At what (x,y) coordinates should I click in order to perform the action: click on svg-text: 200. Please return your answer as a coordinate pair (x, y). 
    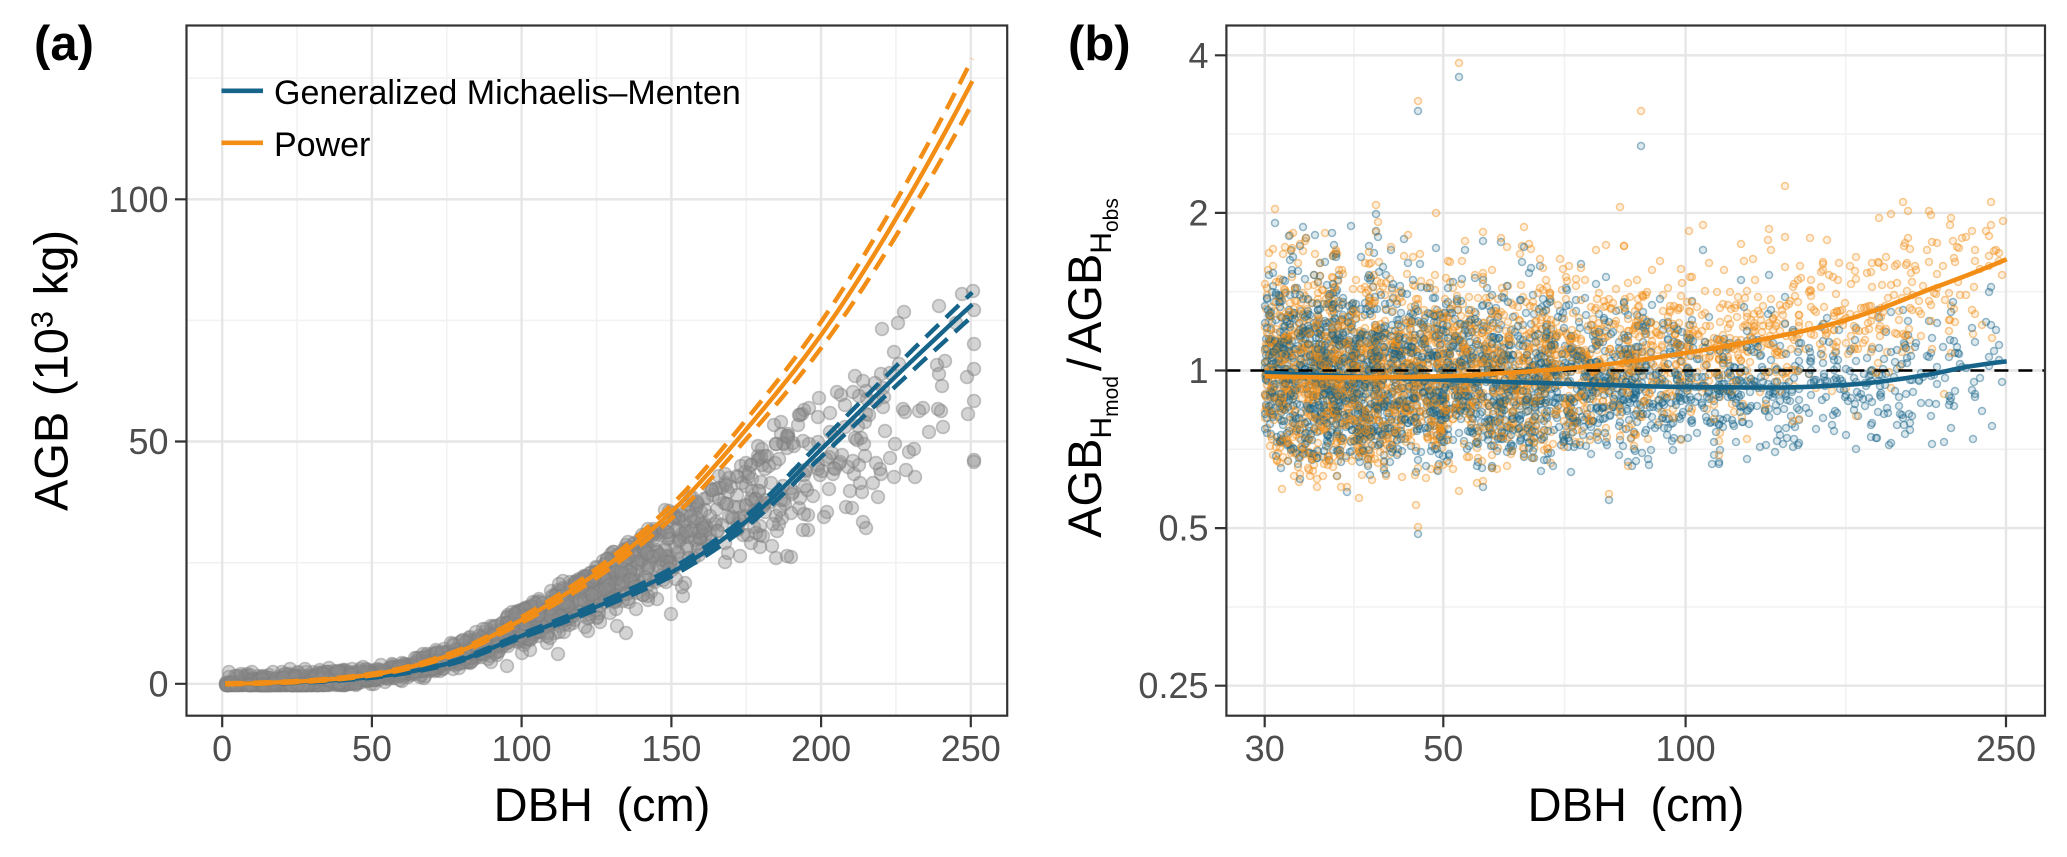
    Looking at the image, I should click on (821, 748).